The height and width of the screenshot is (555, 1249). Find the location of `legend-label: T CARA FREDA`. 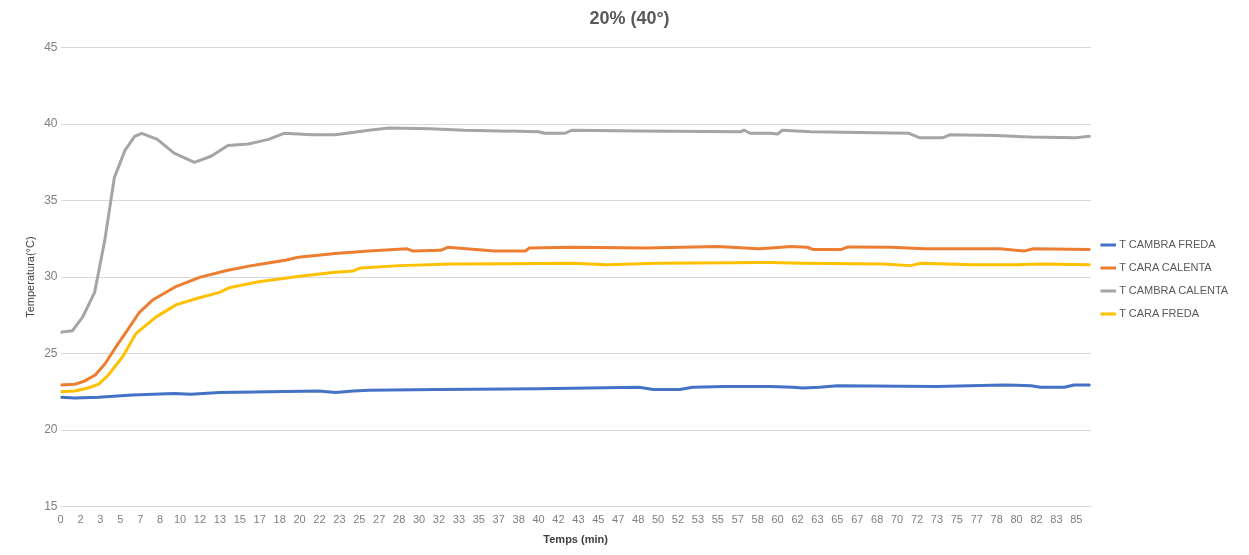

legend-label: T CARA FREDA is located at coordinates (1159, 313).